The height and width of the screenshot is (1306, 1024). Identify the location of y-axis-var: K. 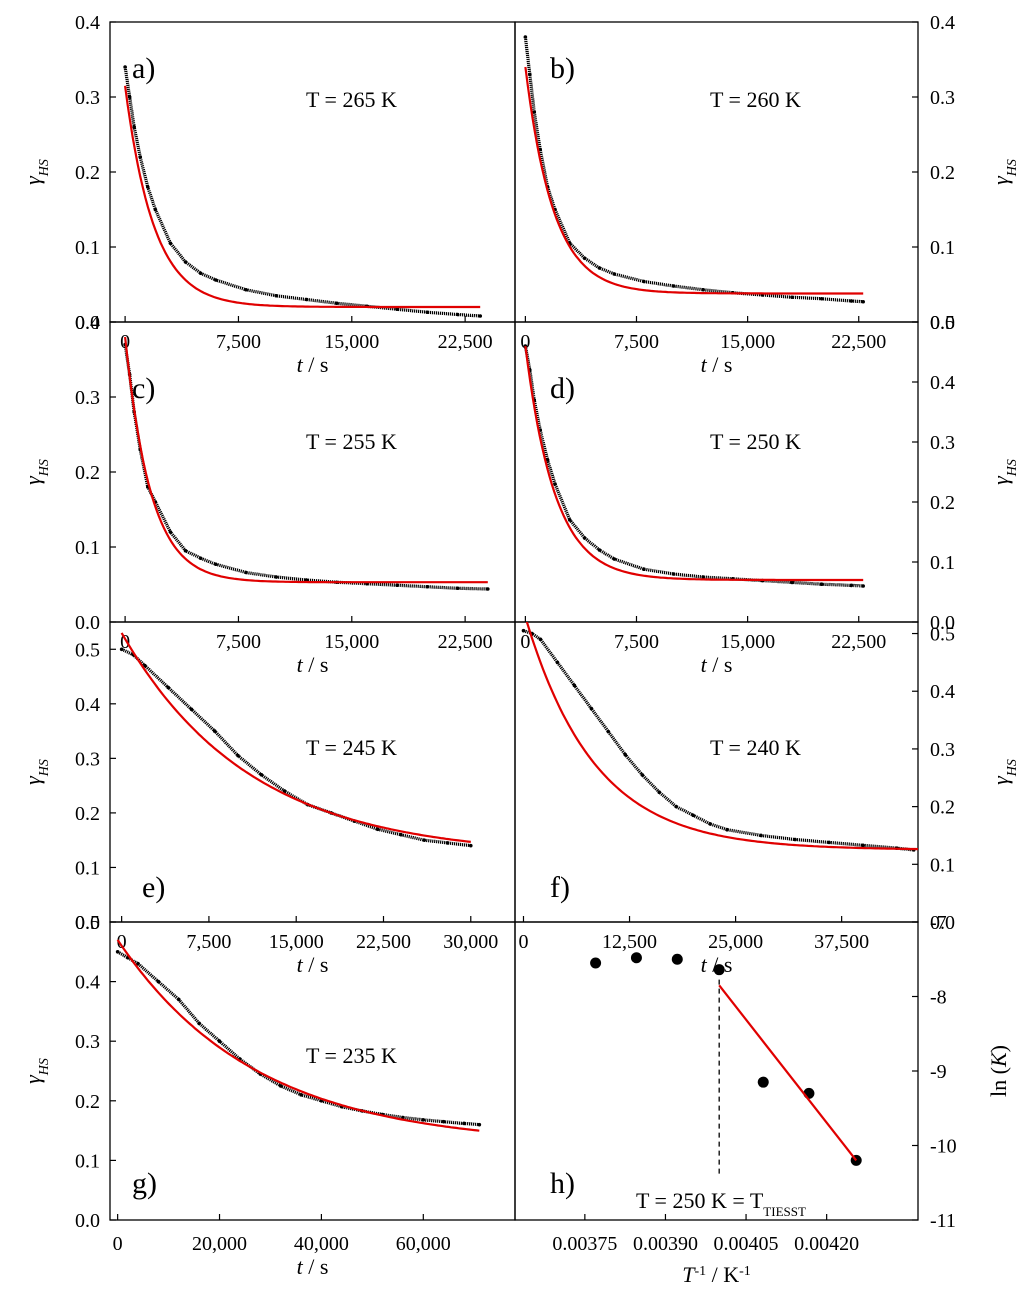
(998, 1059).